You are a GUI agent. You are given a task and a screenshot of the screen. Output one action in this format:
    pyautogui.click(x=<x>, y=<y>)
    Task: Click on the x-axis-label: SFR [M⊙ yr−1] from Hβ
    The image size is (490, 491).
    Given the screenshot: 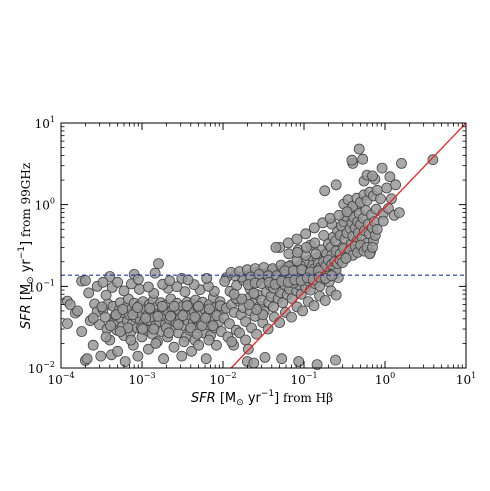 What is the action you would take?
    pyautogui.click(x=262, y=398)
    